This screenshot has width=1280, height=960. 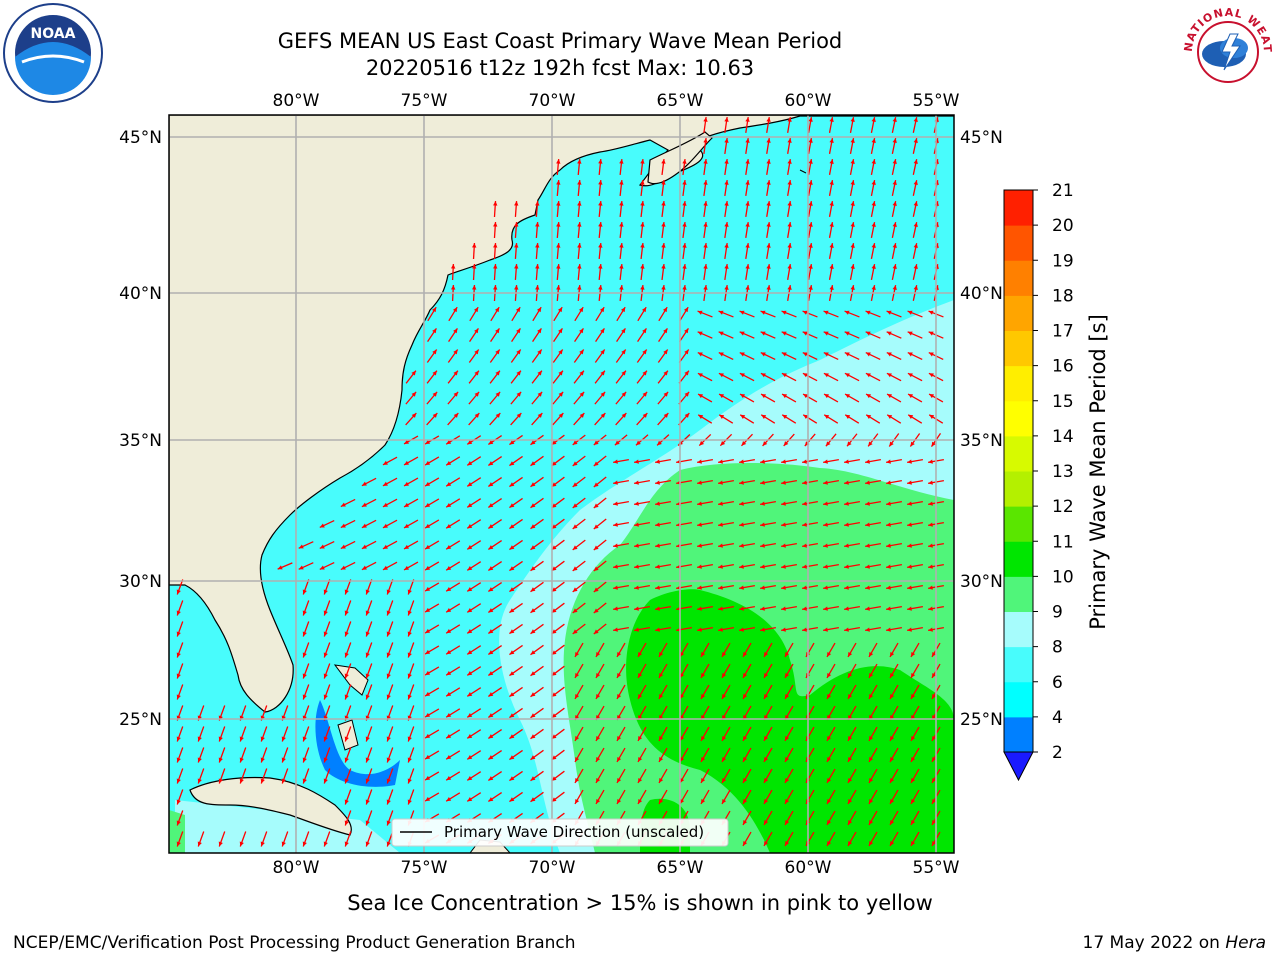 I want to click on colorbar-tick-label: 8, so click(x=1057, y=648).